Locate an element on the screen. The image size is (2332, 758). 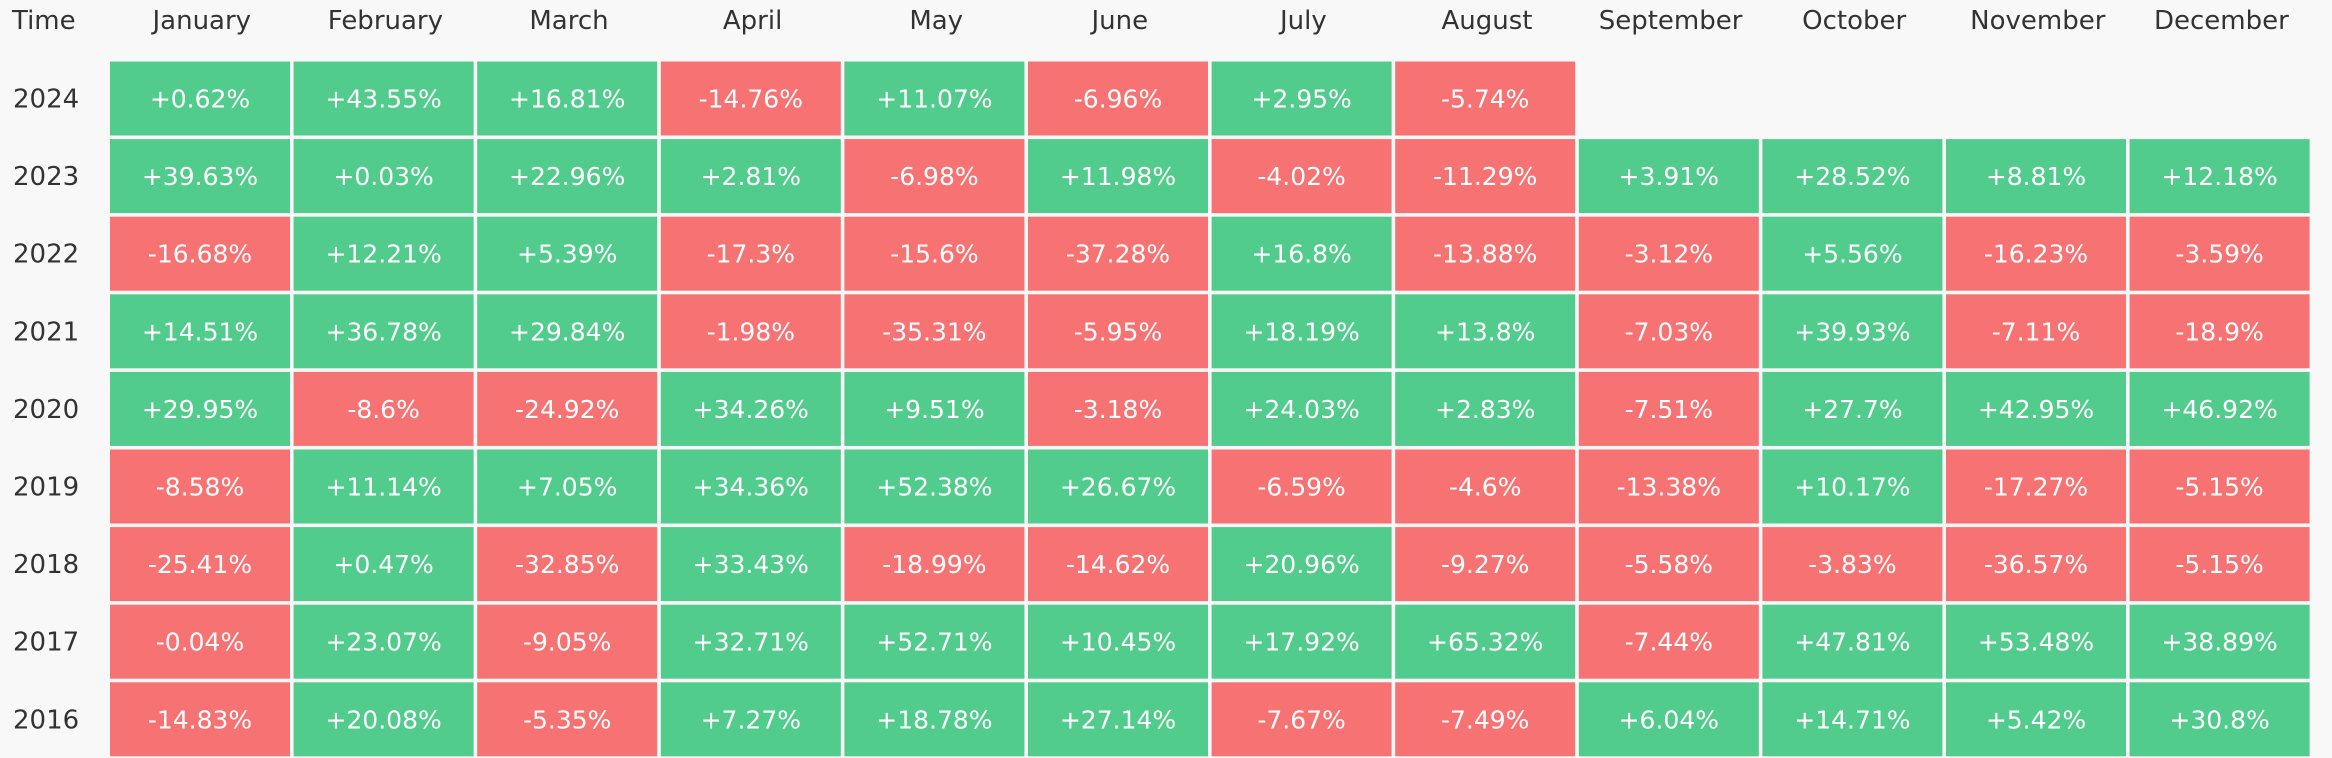
cell-value-2023-june: +11.98% is located at coordinates (1118, 176).